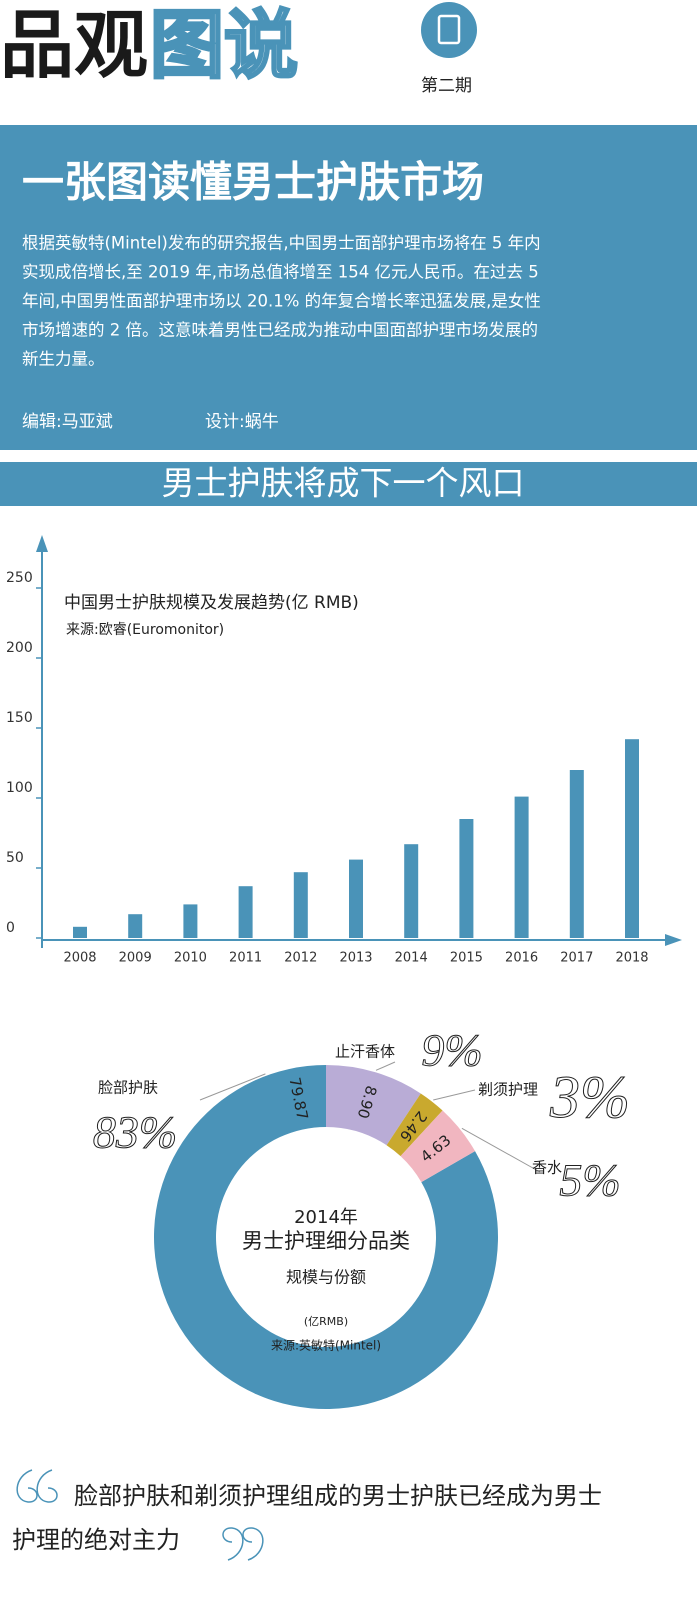 This screenshot has width=697, height=1600. Describe the element at coordinates (673, 940) in the screenshot. I see `x-arrow` at that location.